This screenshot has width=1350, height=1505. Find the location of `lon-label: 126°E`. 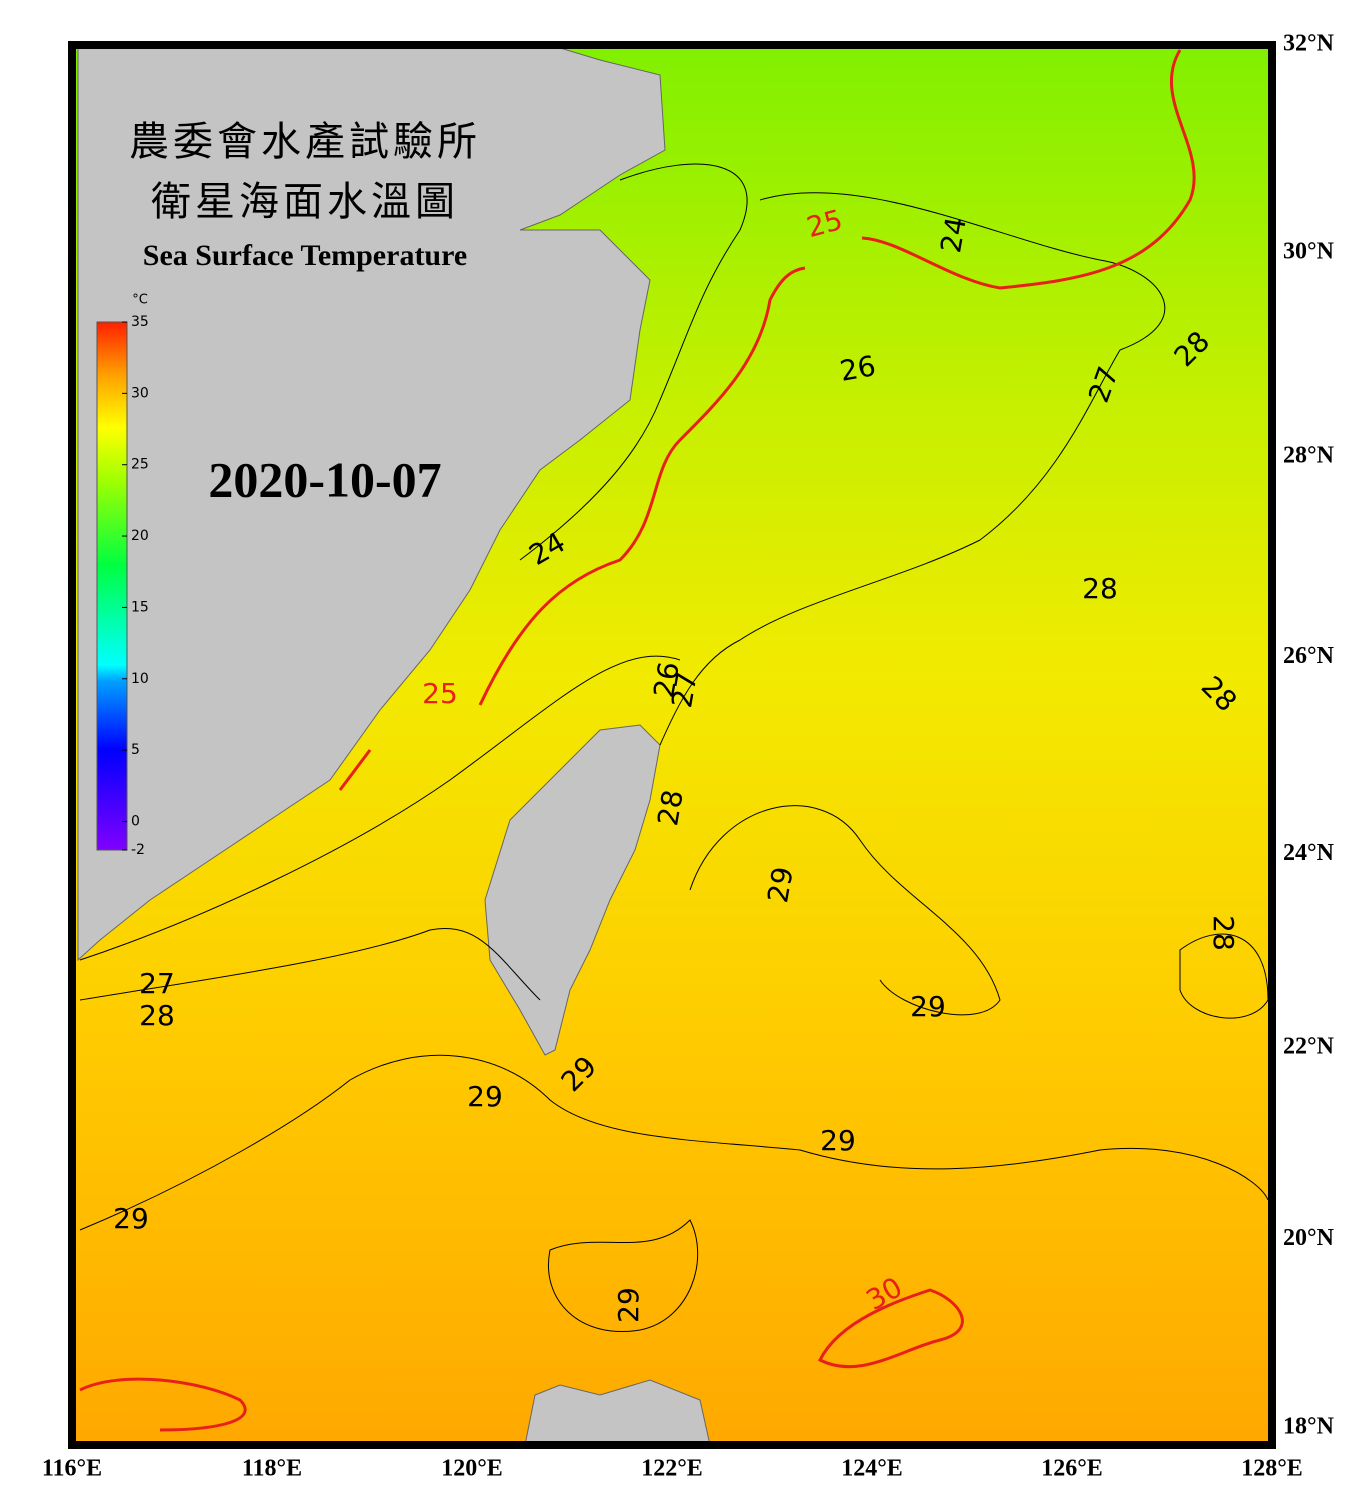

lon-label: 126°E is located at coordinates (1072, 1469).